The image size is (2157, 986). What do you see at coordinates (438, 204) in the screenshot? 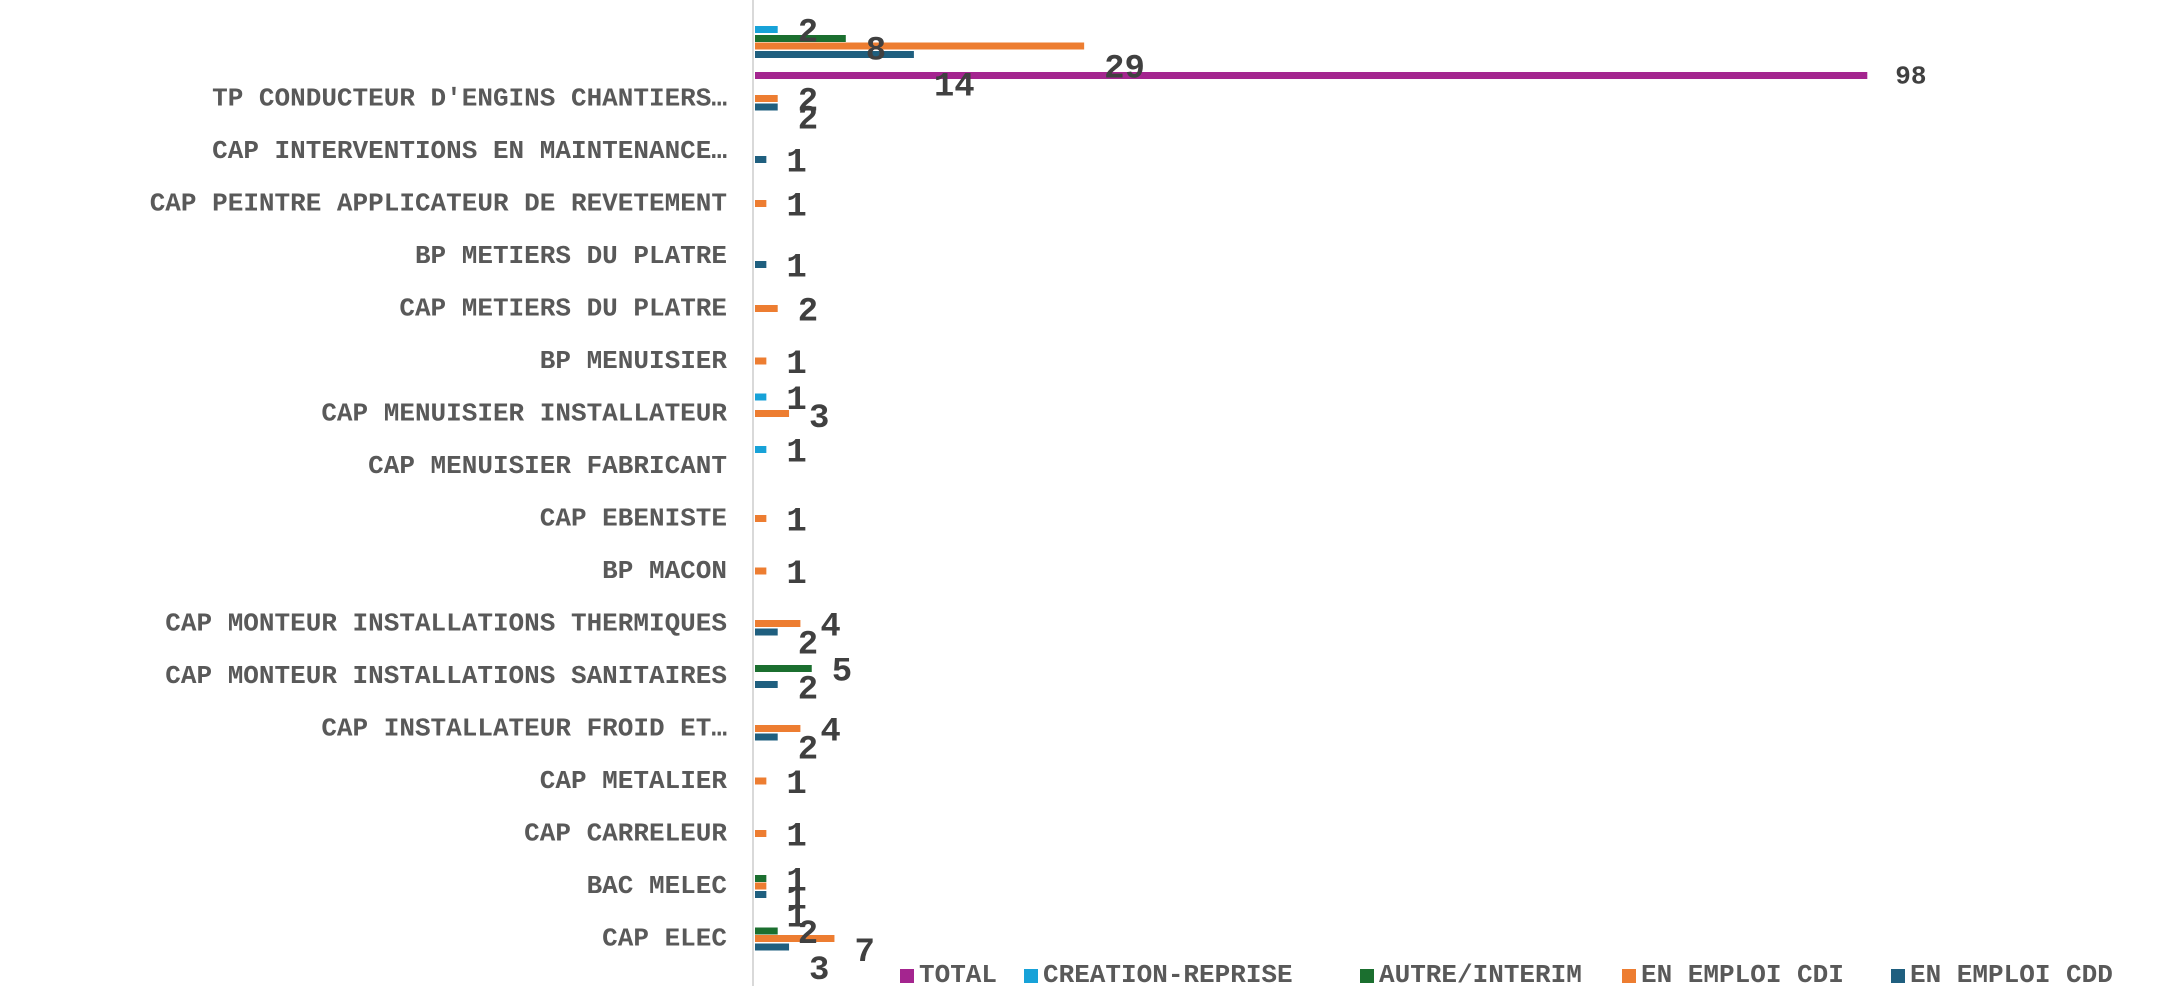
I see `category-label: CAP PEINTRE APPLICATEUR DE REVETEMENT` at bounding box center [438, 204].